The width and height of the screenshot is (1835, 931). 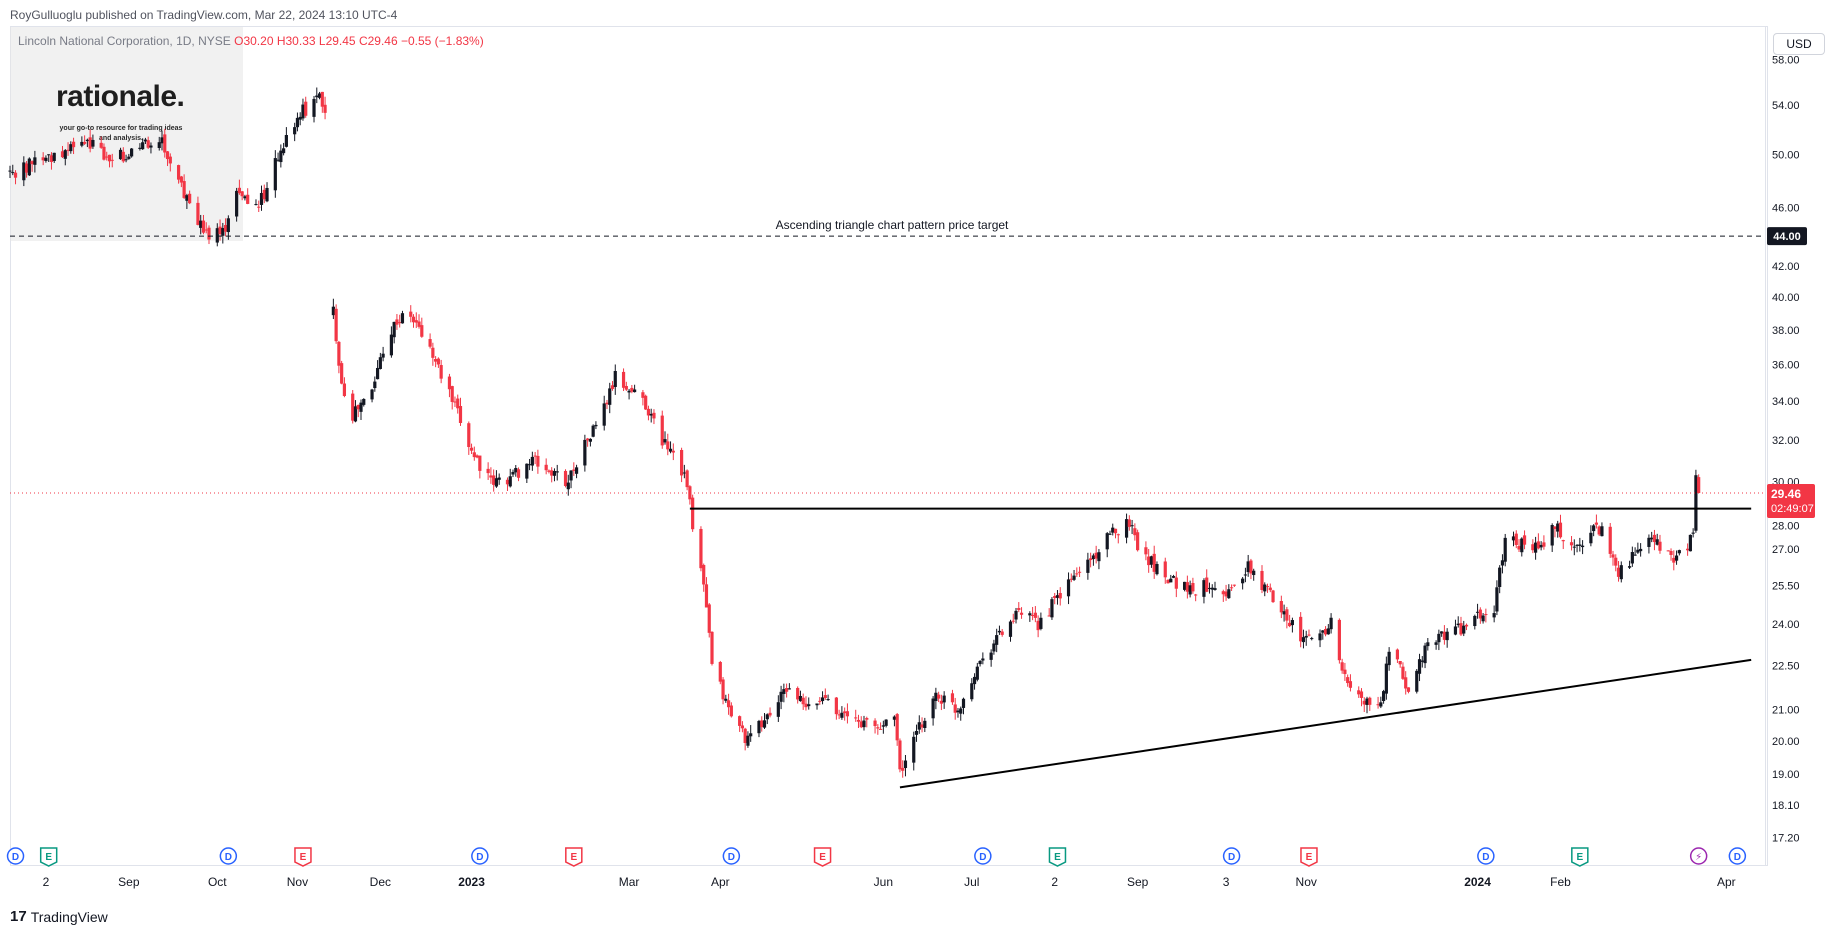 What do you see at coordinates (1786, 586) in the screenshot?
I see `price-tick-label: 25.50` at bounding box center [1786, 586].